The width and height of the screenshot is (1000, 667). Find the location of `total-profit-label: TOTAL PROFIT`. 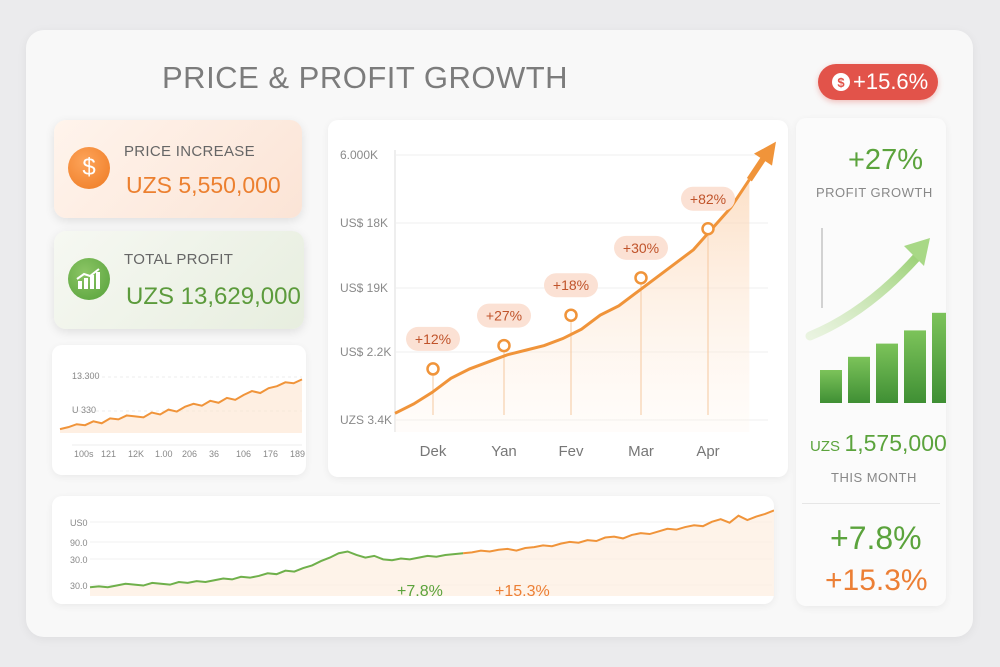

total-profit-label: TOTAL PROFIT is located at coordinates (179, 259).